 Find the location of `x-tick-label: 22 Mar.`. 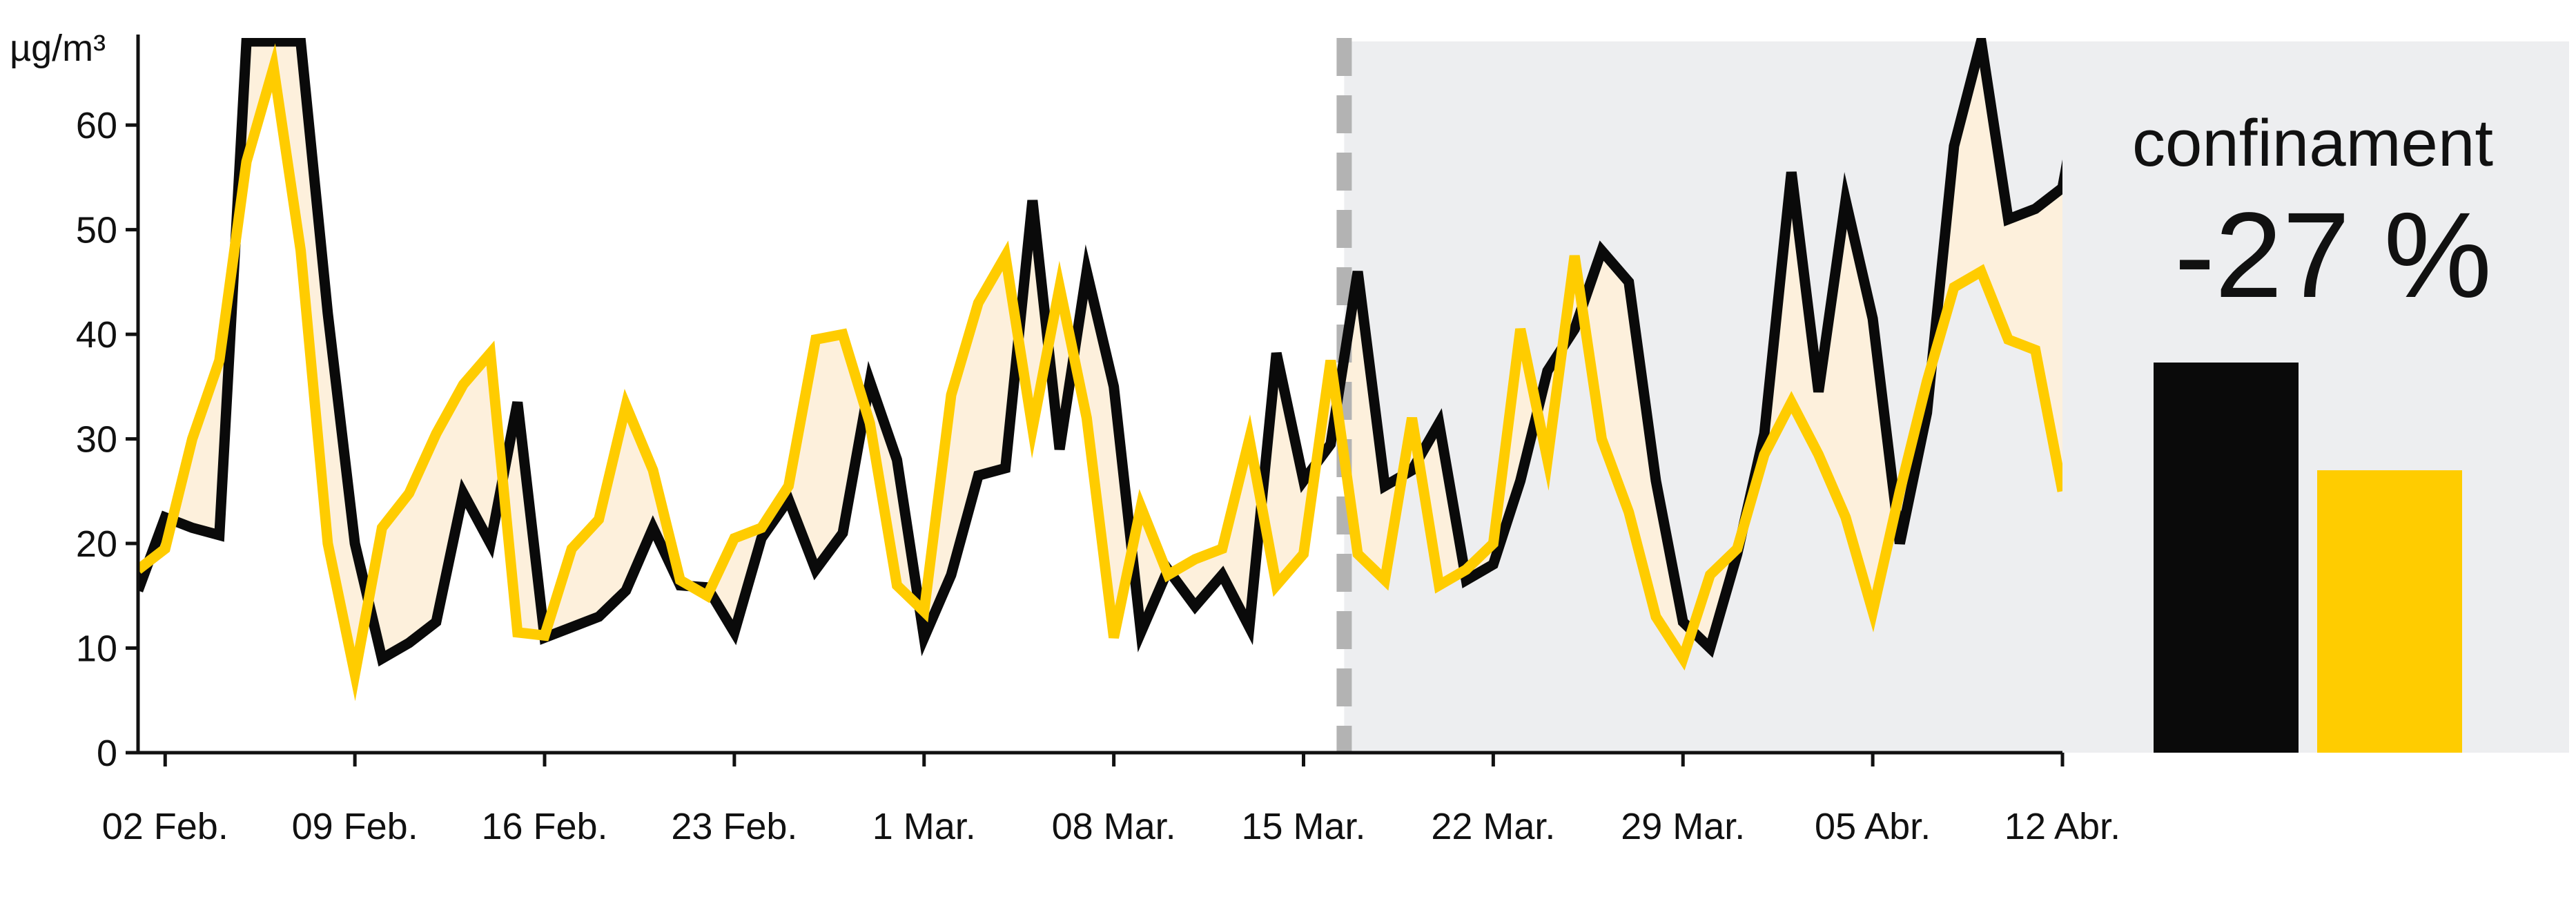

x-tick-label: 22 Mar. is located at coordinates (1493, 827).